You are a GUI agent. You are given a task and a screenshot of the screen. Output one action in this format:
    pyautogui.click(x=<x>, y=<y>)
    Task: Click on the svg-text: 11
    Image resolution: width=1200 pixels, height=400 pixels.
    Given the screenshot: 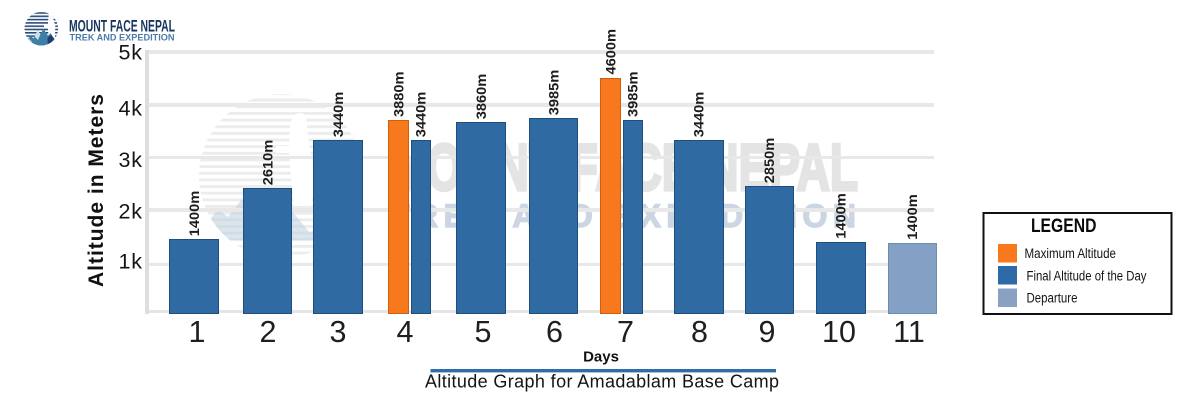 What is the action you would take?
    pyautogui.click(x=909, y=332)
    